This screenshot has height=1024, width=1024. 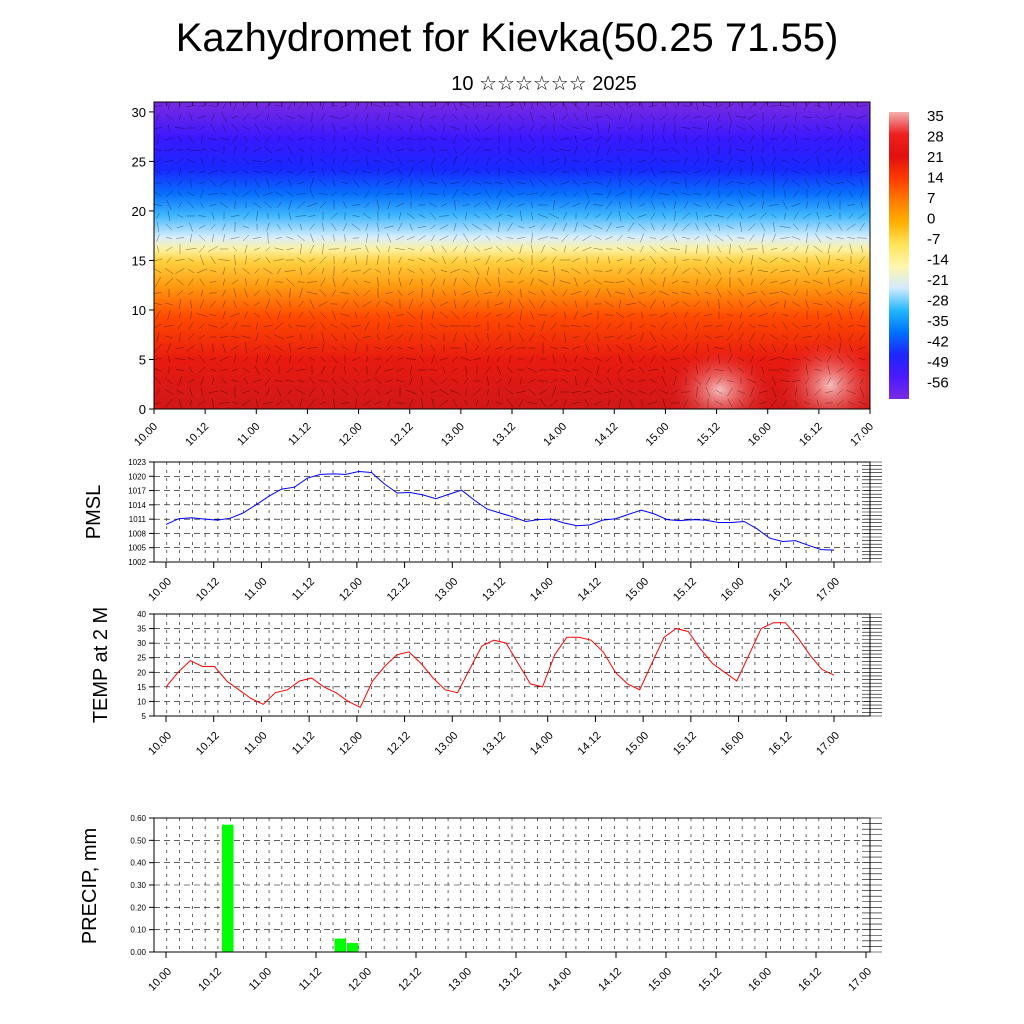 I want to click on colorbar-label: 35, so click(x=935, y=116).